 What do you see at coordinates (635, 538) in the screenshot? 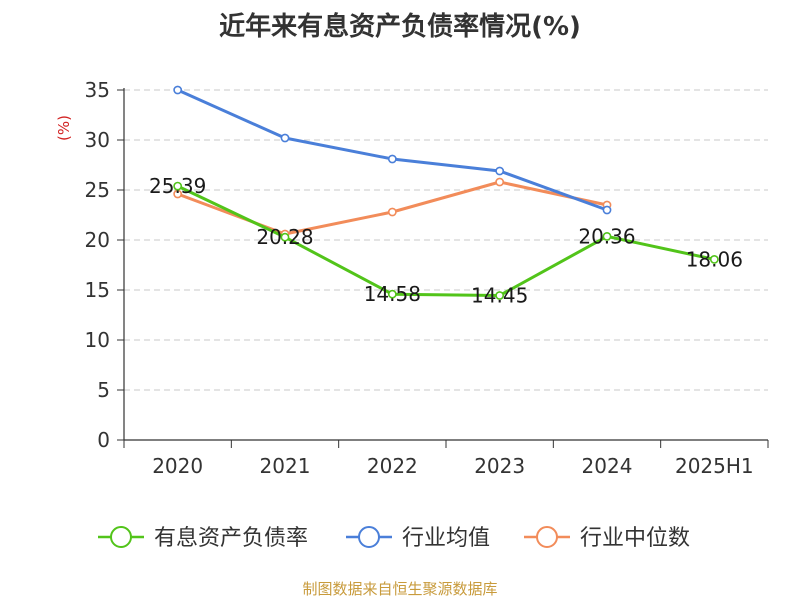
I see `legend-label-2: 行业中位数` at bounding box center [635, 538].